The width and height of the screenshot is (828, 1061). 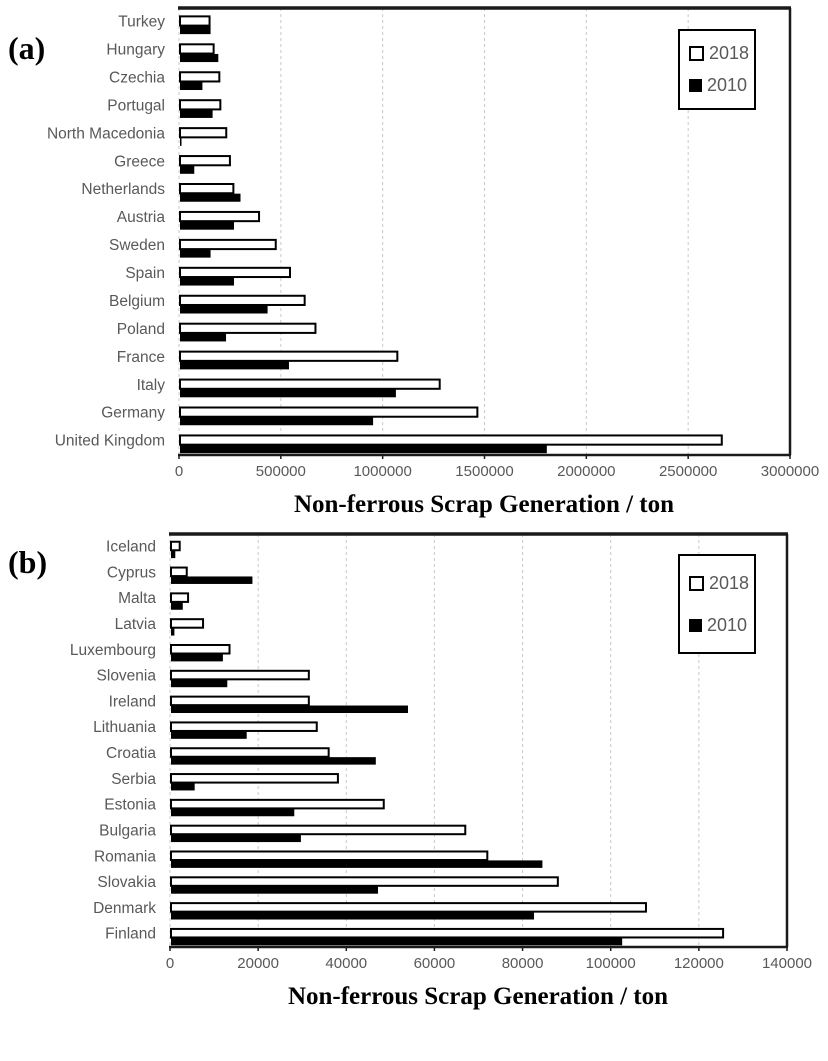 What do you see at coordinates (137, 245) in the screenshot?
I see `category-label-sweden: Sweden` at bounding box center [137, 245].